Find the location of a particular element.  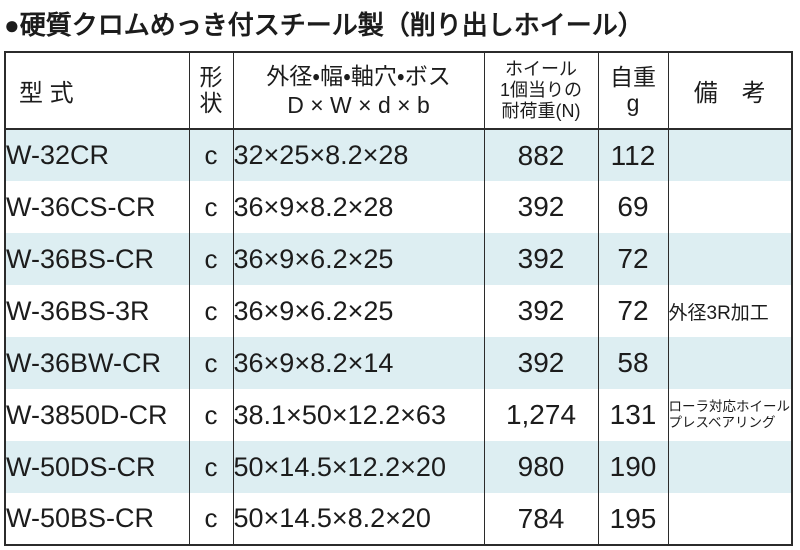

cell-load-capacity: 1,274 is located at coordinates (540, 415).